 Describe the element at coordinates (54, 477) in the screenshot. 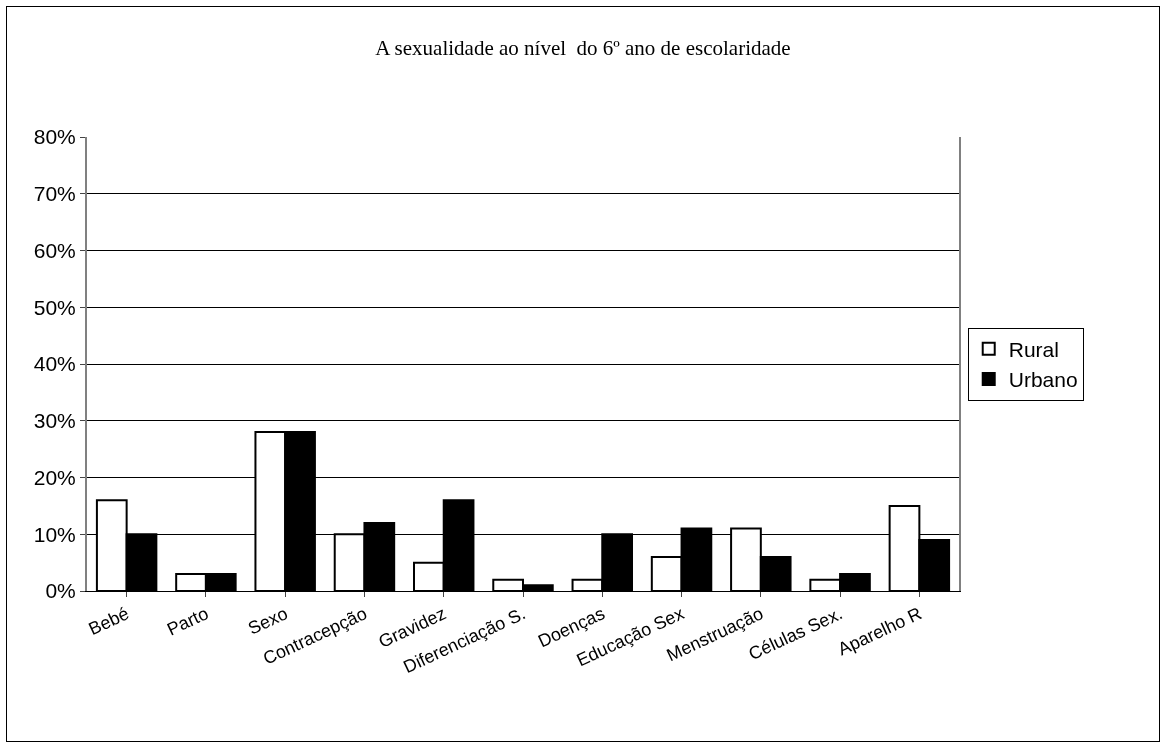

I see `y-tick-label: 20%` at that location.